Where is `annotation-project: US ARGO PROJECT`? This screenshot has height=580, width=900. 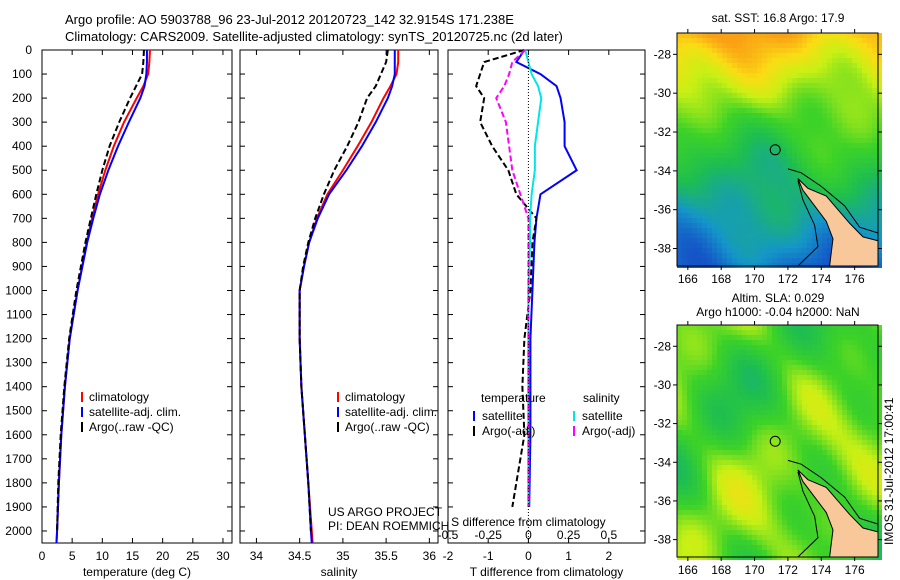 annotation-project: US ARGO PROJECT is located at coordinates (385, 512).